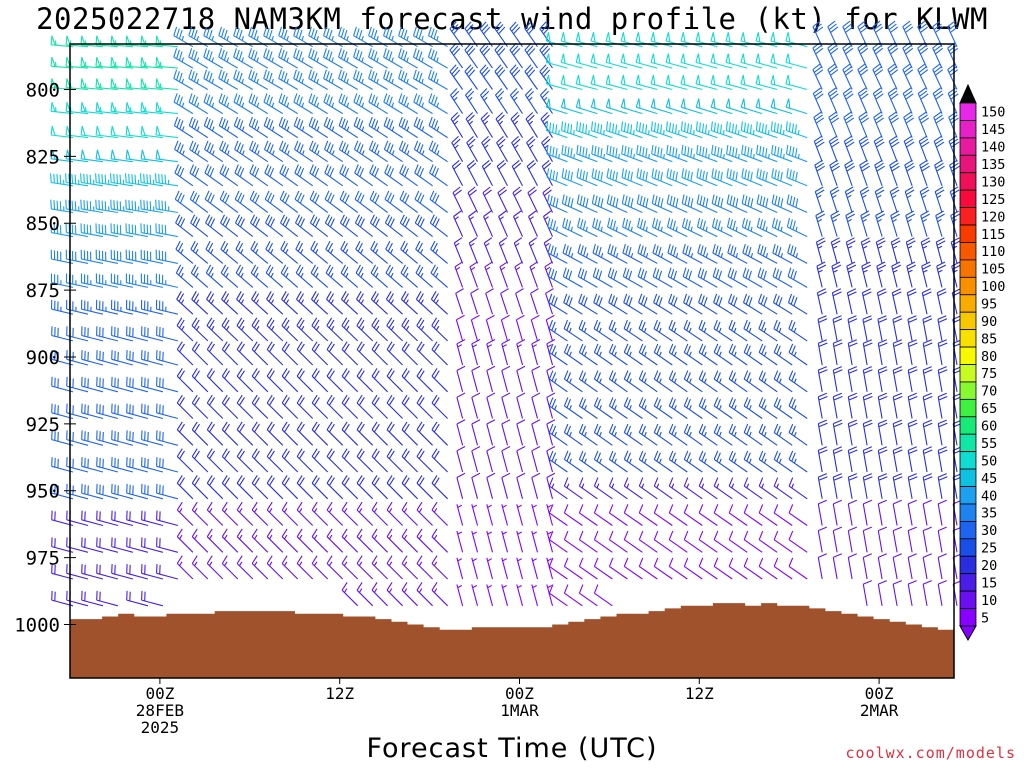 This screenshot has width=1024, height=768. Describe the element at coordinates (512, 640) in the screenshot. I see `terrain-fill` at that location.